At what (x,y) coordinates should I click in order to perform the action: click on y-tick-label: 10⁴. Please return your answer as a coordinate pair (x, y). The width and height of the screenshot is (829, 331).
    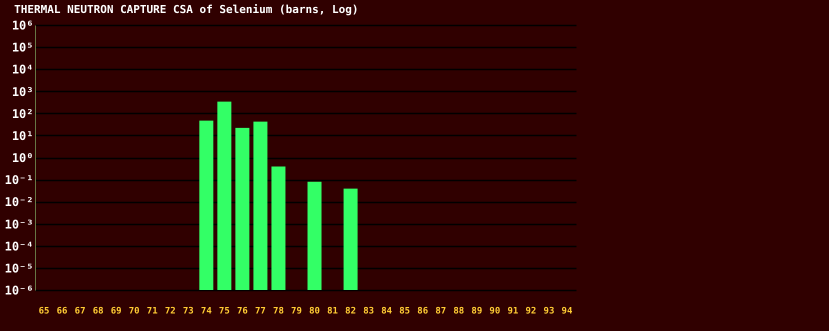
    Looking at the image, I should click on (23, 69).